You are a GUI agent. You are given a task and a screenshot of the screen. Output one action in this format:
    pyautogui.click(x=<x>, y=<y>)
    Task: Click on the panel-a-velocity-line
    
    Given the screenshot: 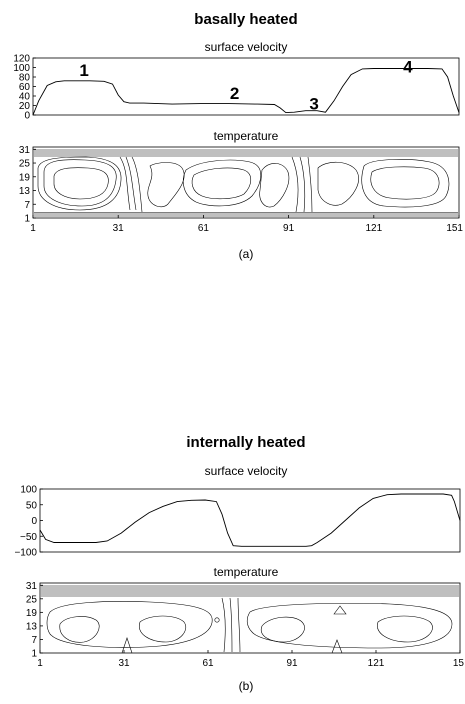 What is the action you would take?
    pyautogui.click(x=246, y=92)
    